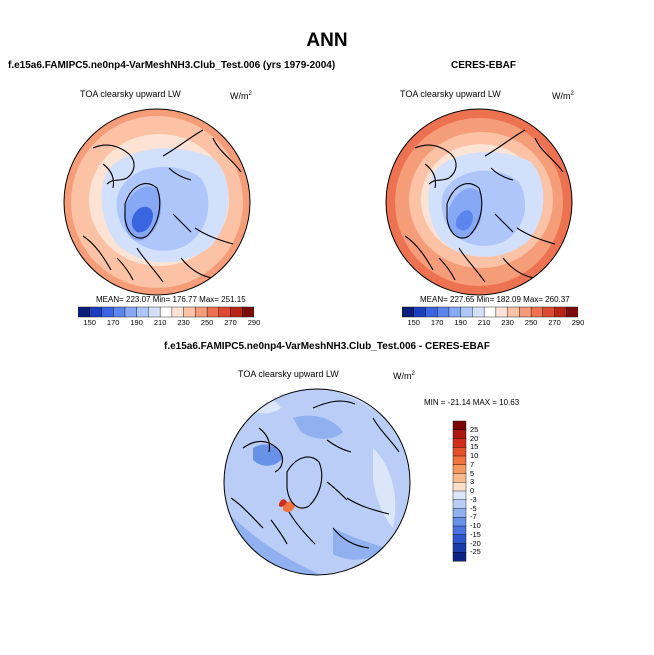  What do you see at coordinates (169, 324) in the screenshot?
I see `panel1-colorbar-ticks: 150 170 190 210 230 250 270 290` at bounding box center [169, 324].